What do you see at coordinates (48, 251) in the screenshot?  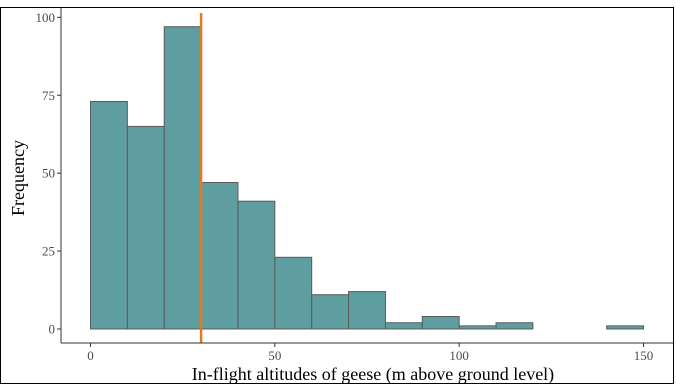 I see `y-tick-label: 25` at bounding box center [48, 251].